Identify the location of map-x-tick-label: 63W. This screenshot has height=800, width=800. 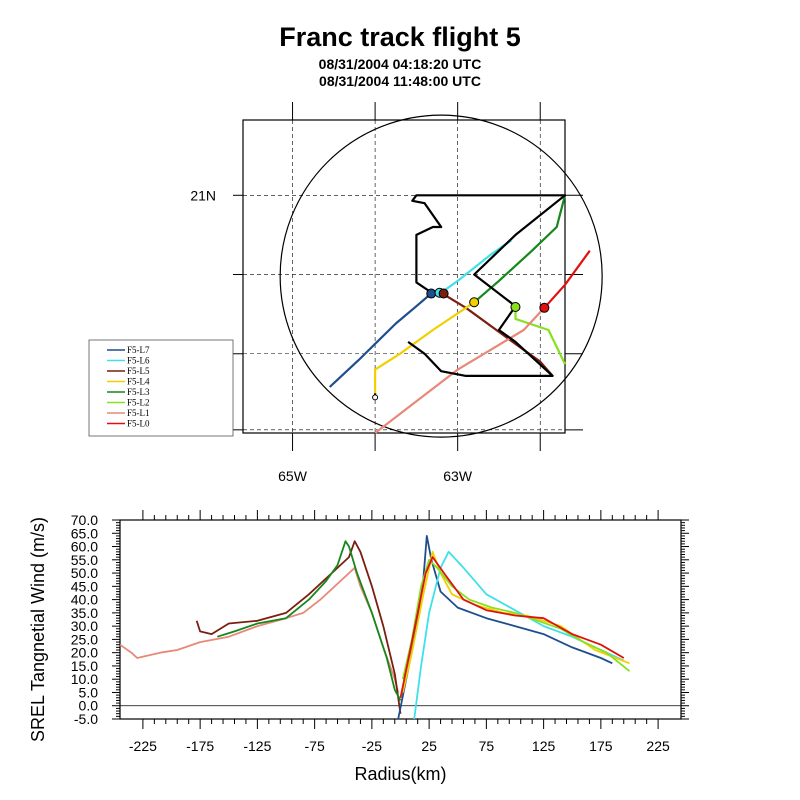
(458, 476).